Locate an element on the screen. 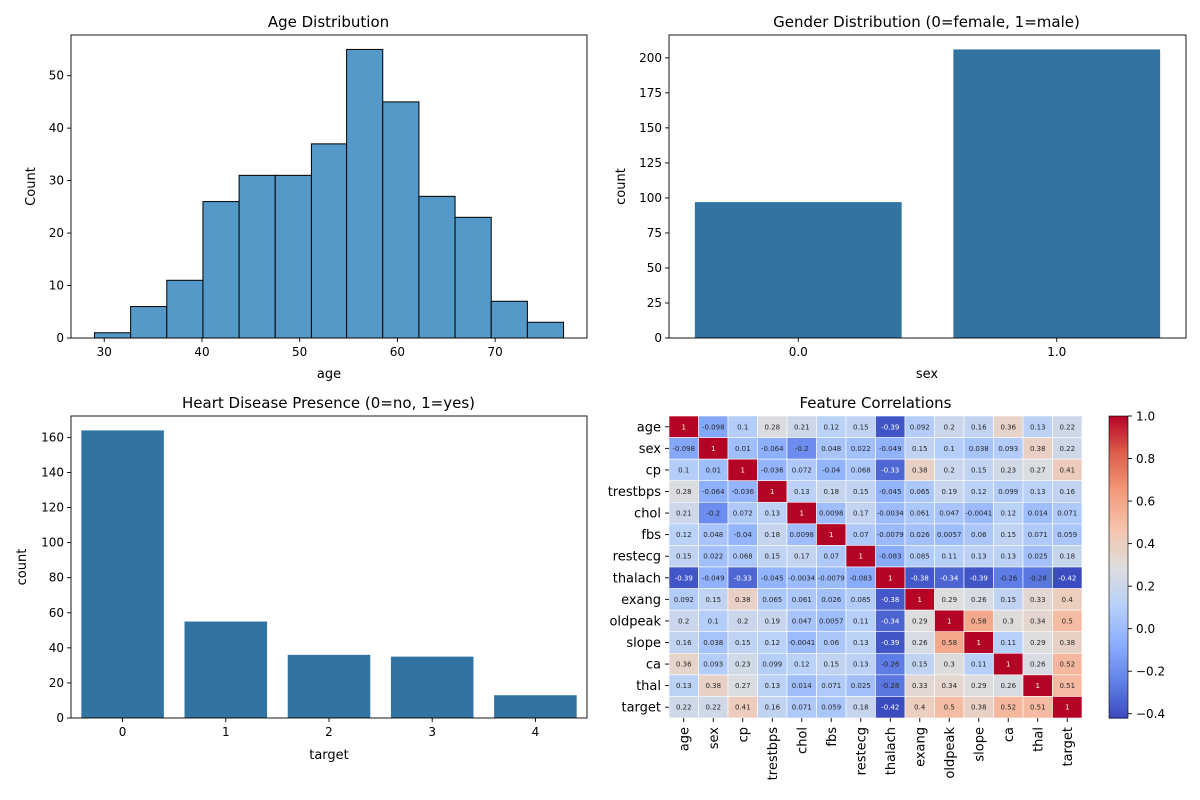  heart-disease-y-tick-label: 140 is located at coordinates (52, 472).